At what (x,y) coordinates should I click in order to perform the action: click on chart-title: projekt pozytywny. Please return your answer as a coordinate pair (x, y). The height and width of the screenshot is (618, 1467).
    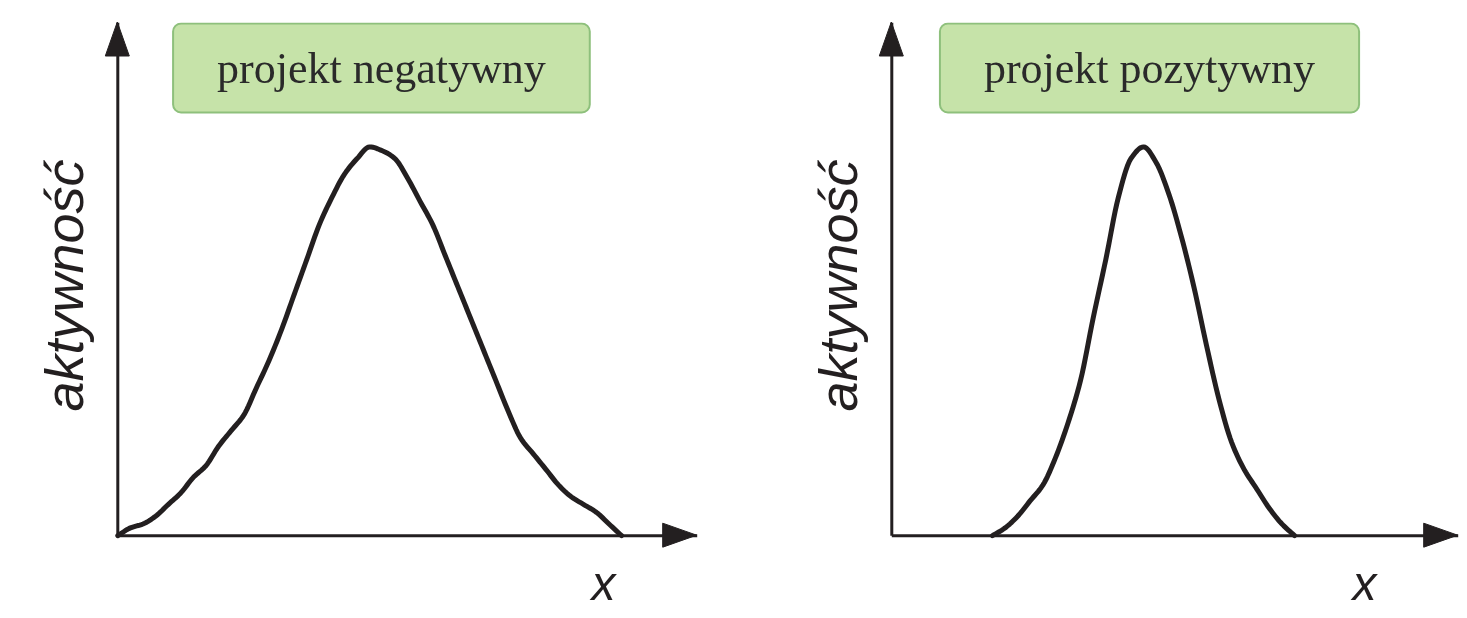
    Looking at the image, I should click on (1149, 68).